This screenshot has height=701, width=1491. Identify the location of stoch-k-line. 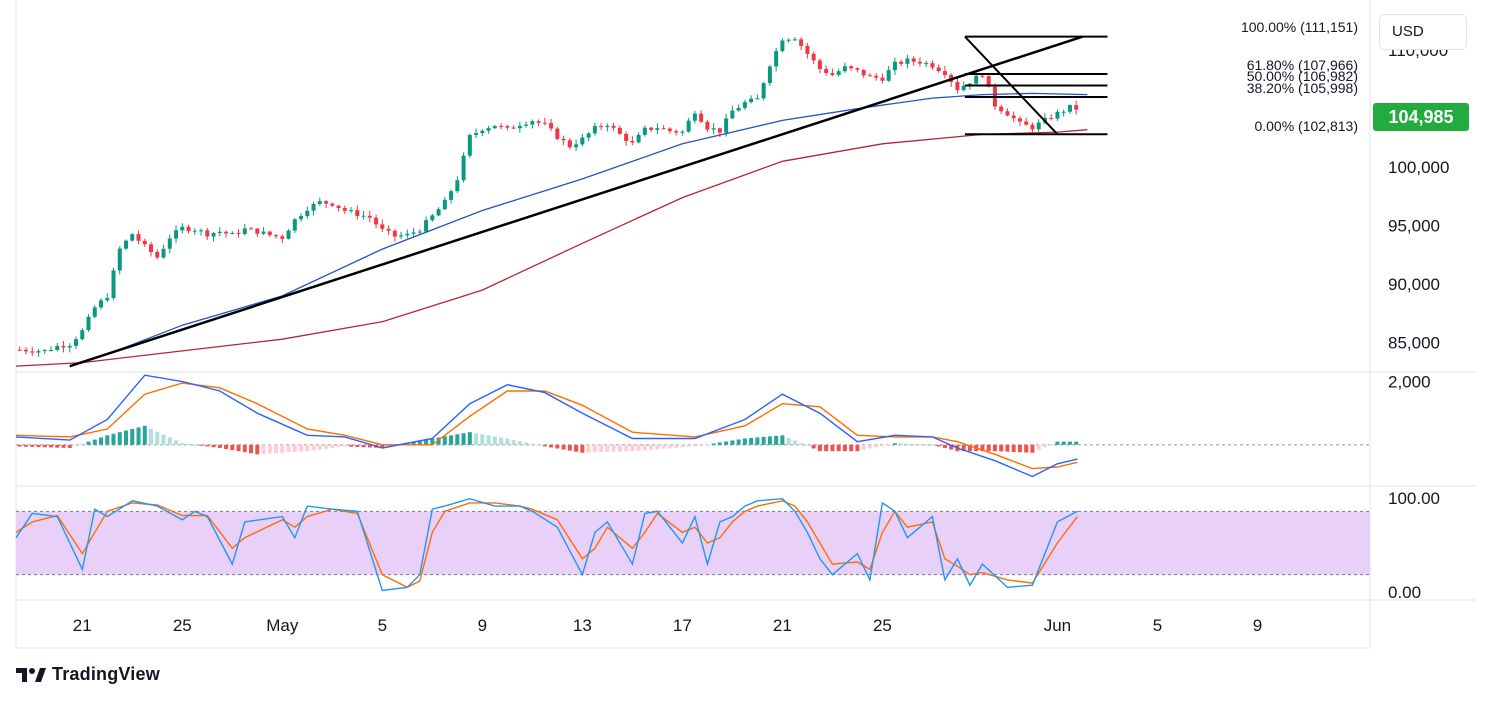
(546, 544).